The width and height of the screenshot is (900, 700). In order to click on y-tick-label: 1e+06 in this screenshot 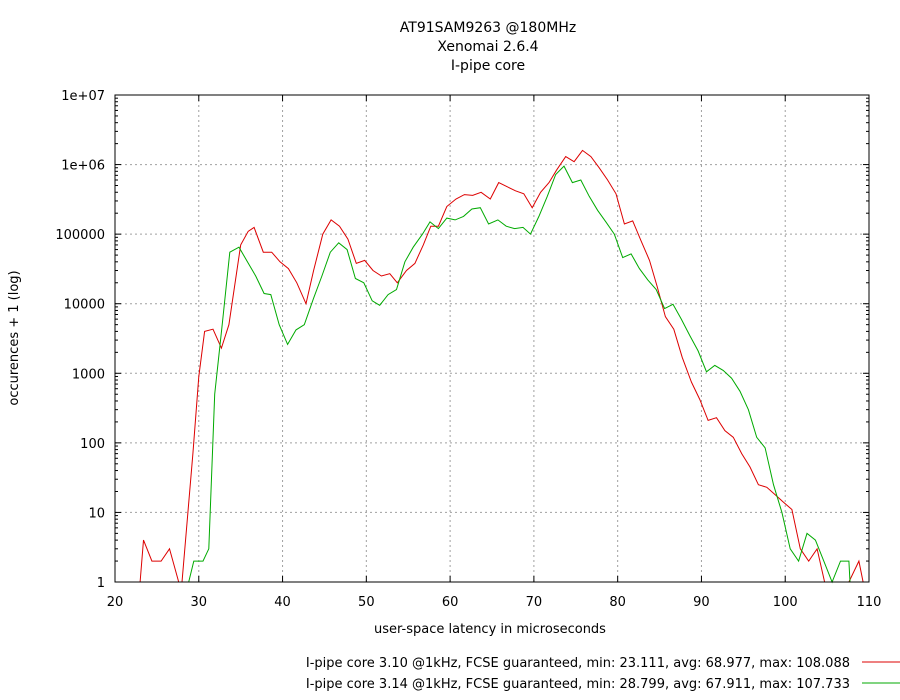, I will do `click(83, 166)`.